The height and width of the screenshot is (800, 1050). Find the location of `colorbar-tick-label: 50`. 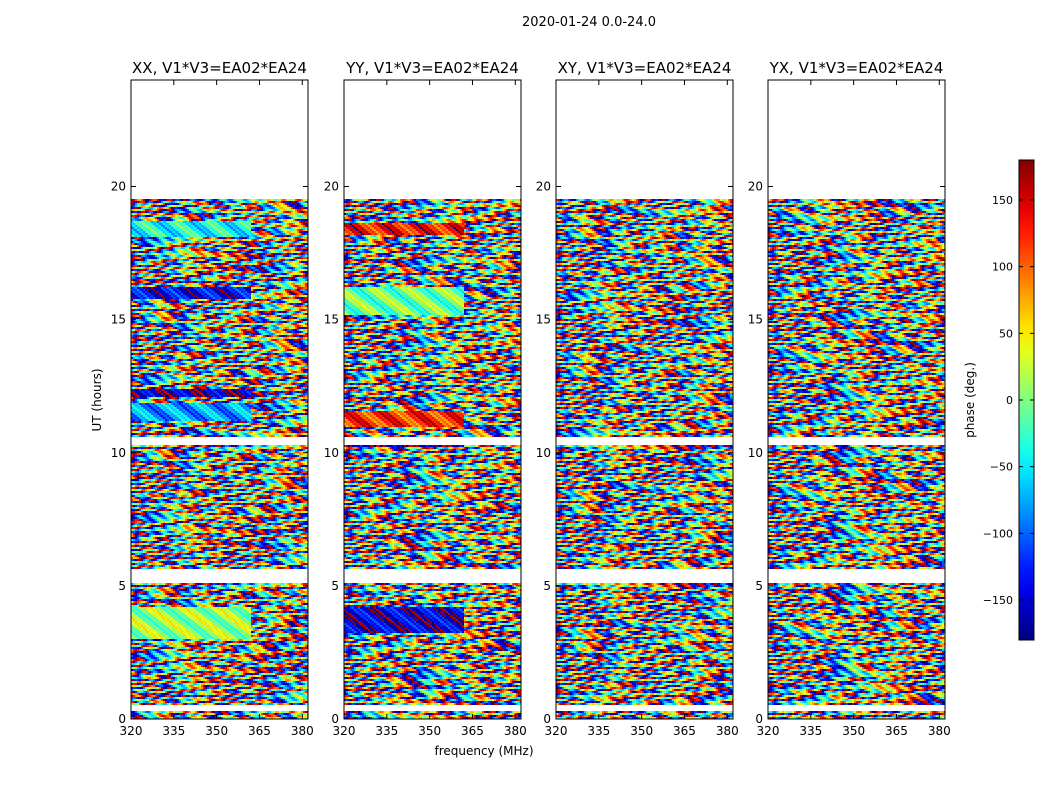

colorbar-tick-label: 50 is located at coordinates (1006, 333).